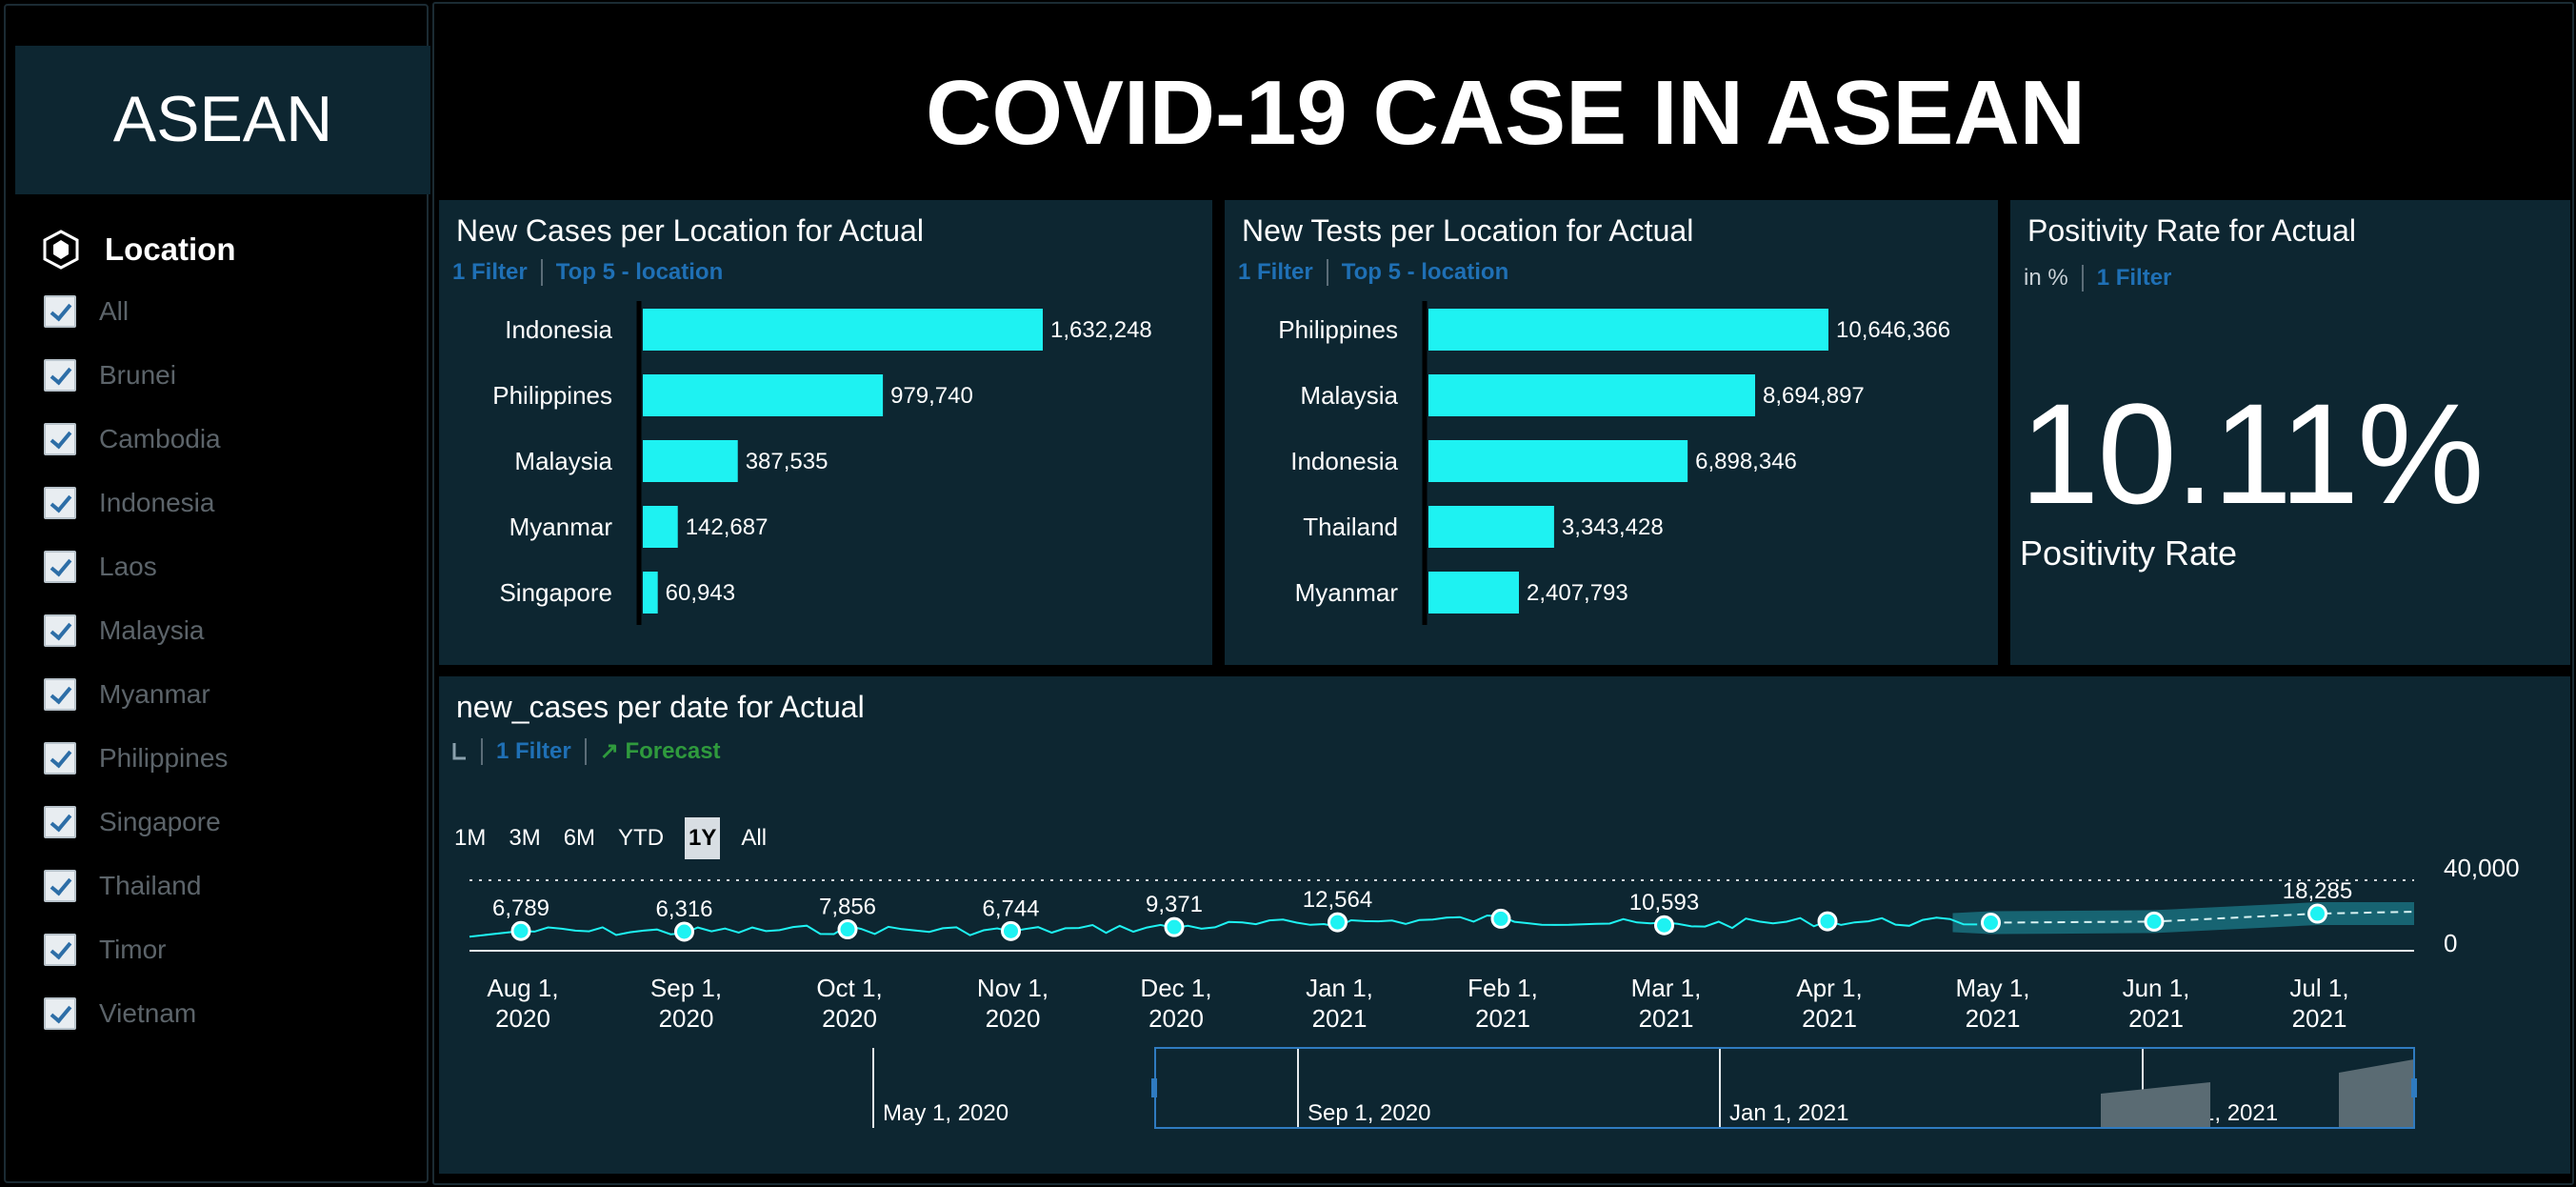  I want to click on data-label: 1,632,248, so click(1101, 330).